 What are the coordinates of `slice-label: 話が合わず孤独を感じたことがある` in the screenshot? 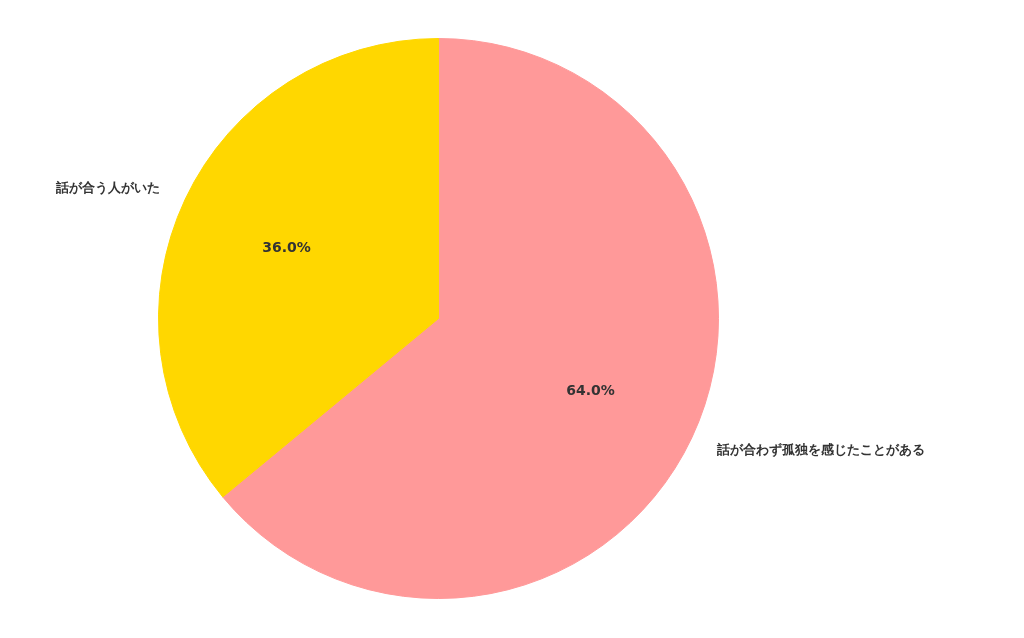 It's located at (821, 450).